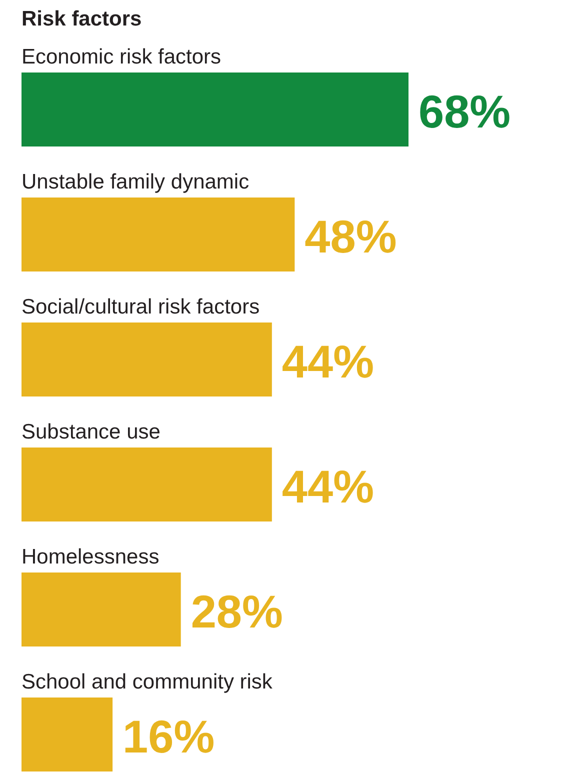 The height and width of the screenshot is (774, 576). What do you see at coordinates (236, 612) in the screenshot?
I see `data-label: 28%` at bounding box center [236, 612].